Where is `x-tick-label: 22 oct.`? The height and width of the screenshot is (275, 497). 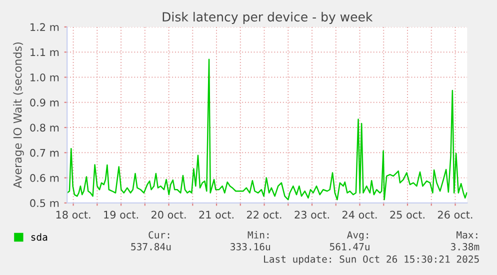 x-tick-label: 22 oct. is located at coordinates (264, 214).